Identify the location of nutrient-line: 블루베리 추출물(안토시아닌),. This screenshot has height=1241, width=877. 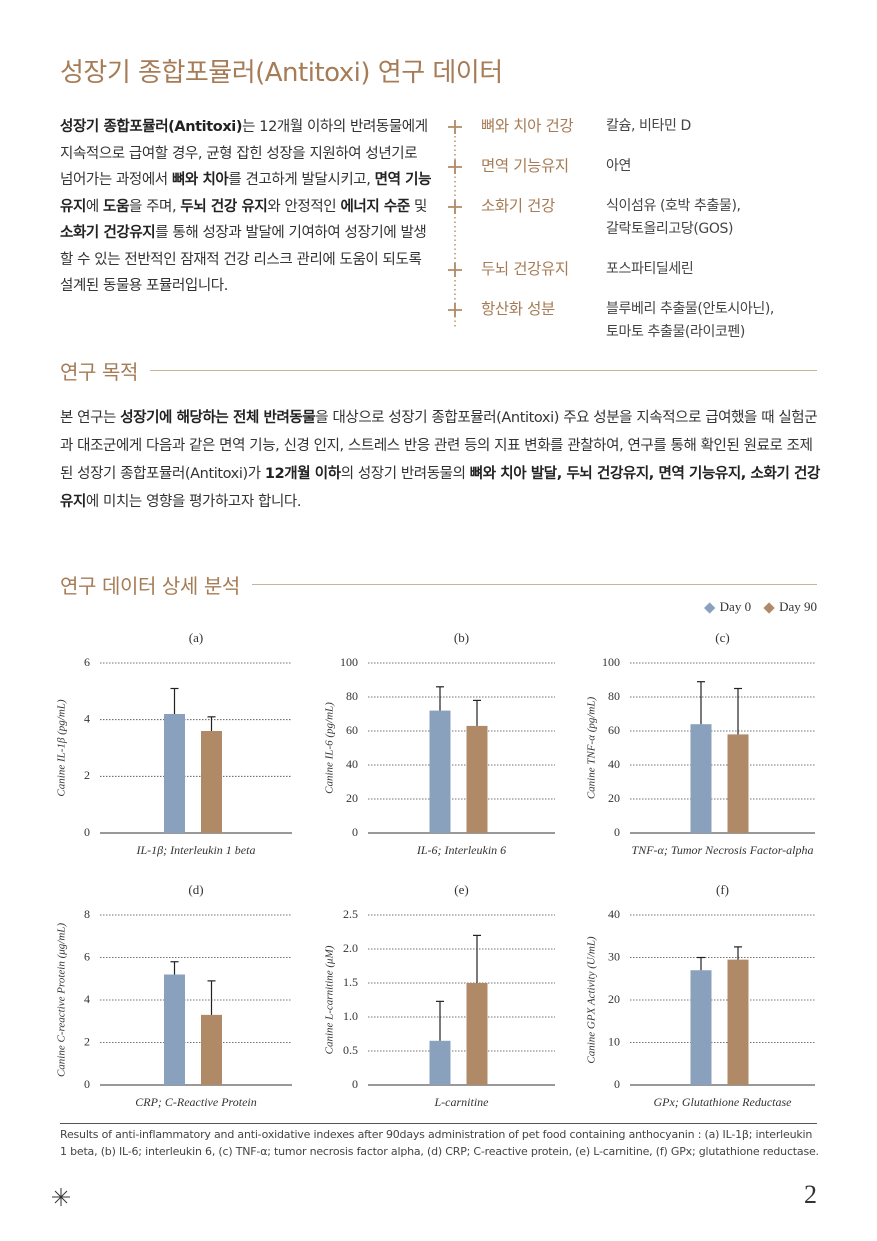
(690, 309).